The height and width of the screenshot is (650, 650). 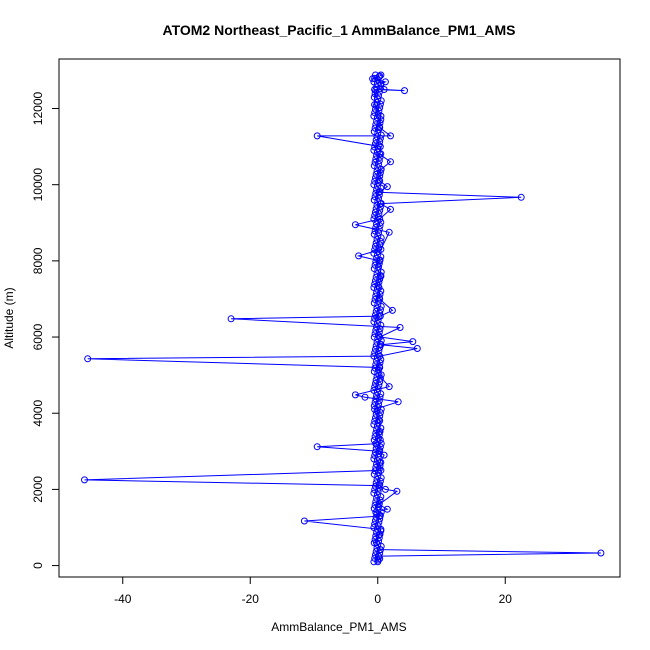 What do you see at coordinates (506, 599) in the screenshot?
I see `x-tick-label: 20` at bounding box center [506, 599].